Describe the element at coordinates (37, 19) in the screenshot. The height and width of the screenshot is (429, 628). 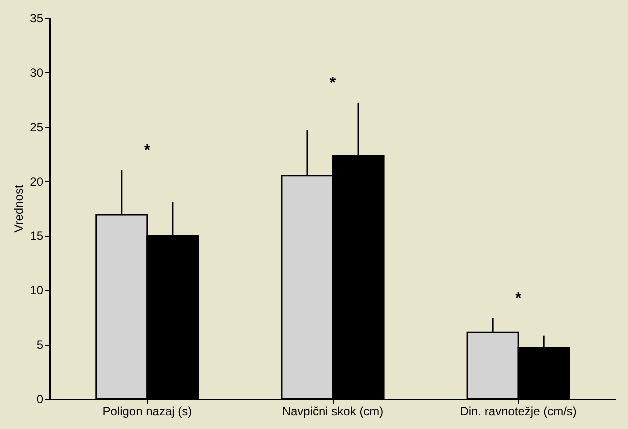
I see `y-tick-label: 35` at that location.